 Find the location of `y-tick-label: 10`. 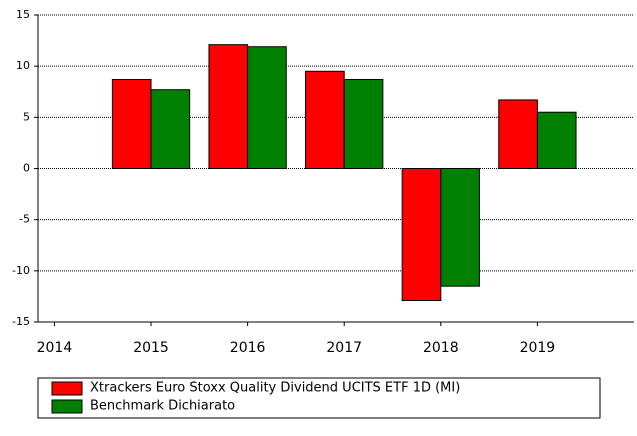

y-tick-label: 10 is located at coordinates (23, 65).